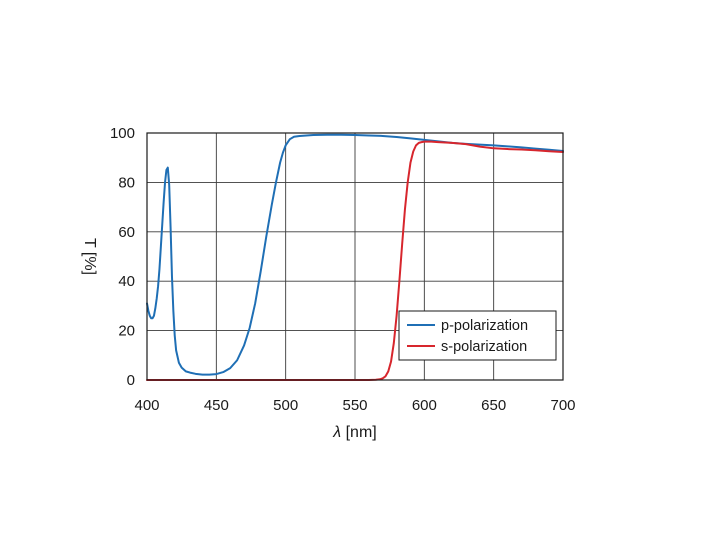 This screenshot has width=725, height=553. I want to click on legend: p-polarization s-polarization, so click(477, 335).